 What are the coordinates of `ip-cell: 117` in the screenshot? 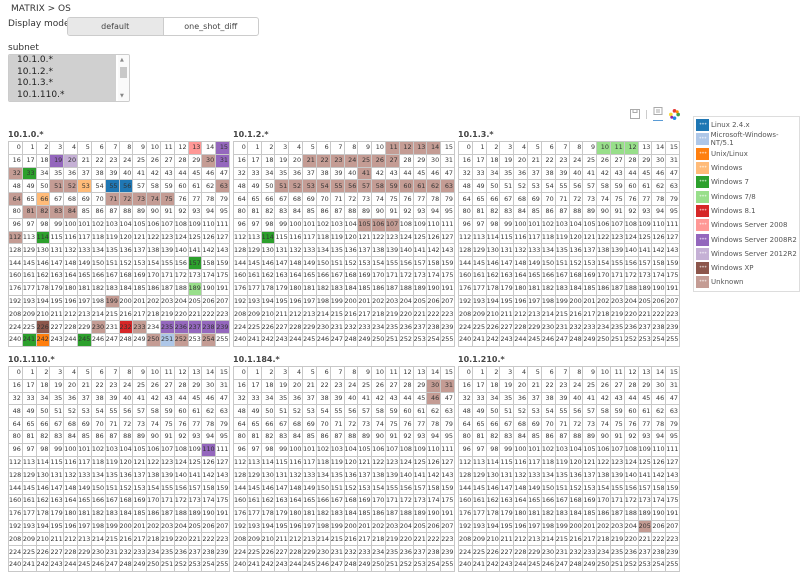 It's located at (534, 237).